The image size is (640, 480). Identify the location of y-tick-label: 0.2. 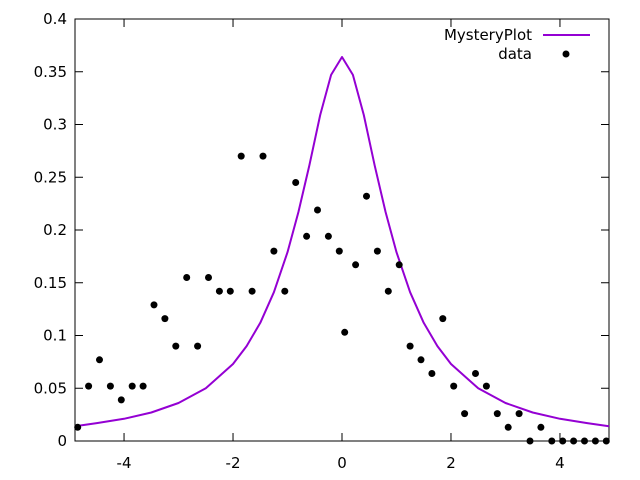
(55, 230).